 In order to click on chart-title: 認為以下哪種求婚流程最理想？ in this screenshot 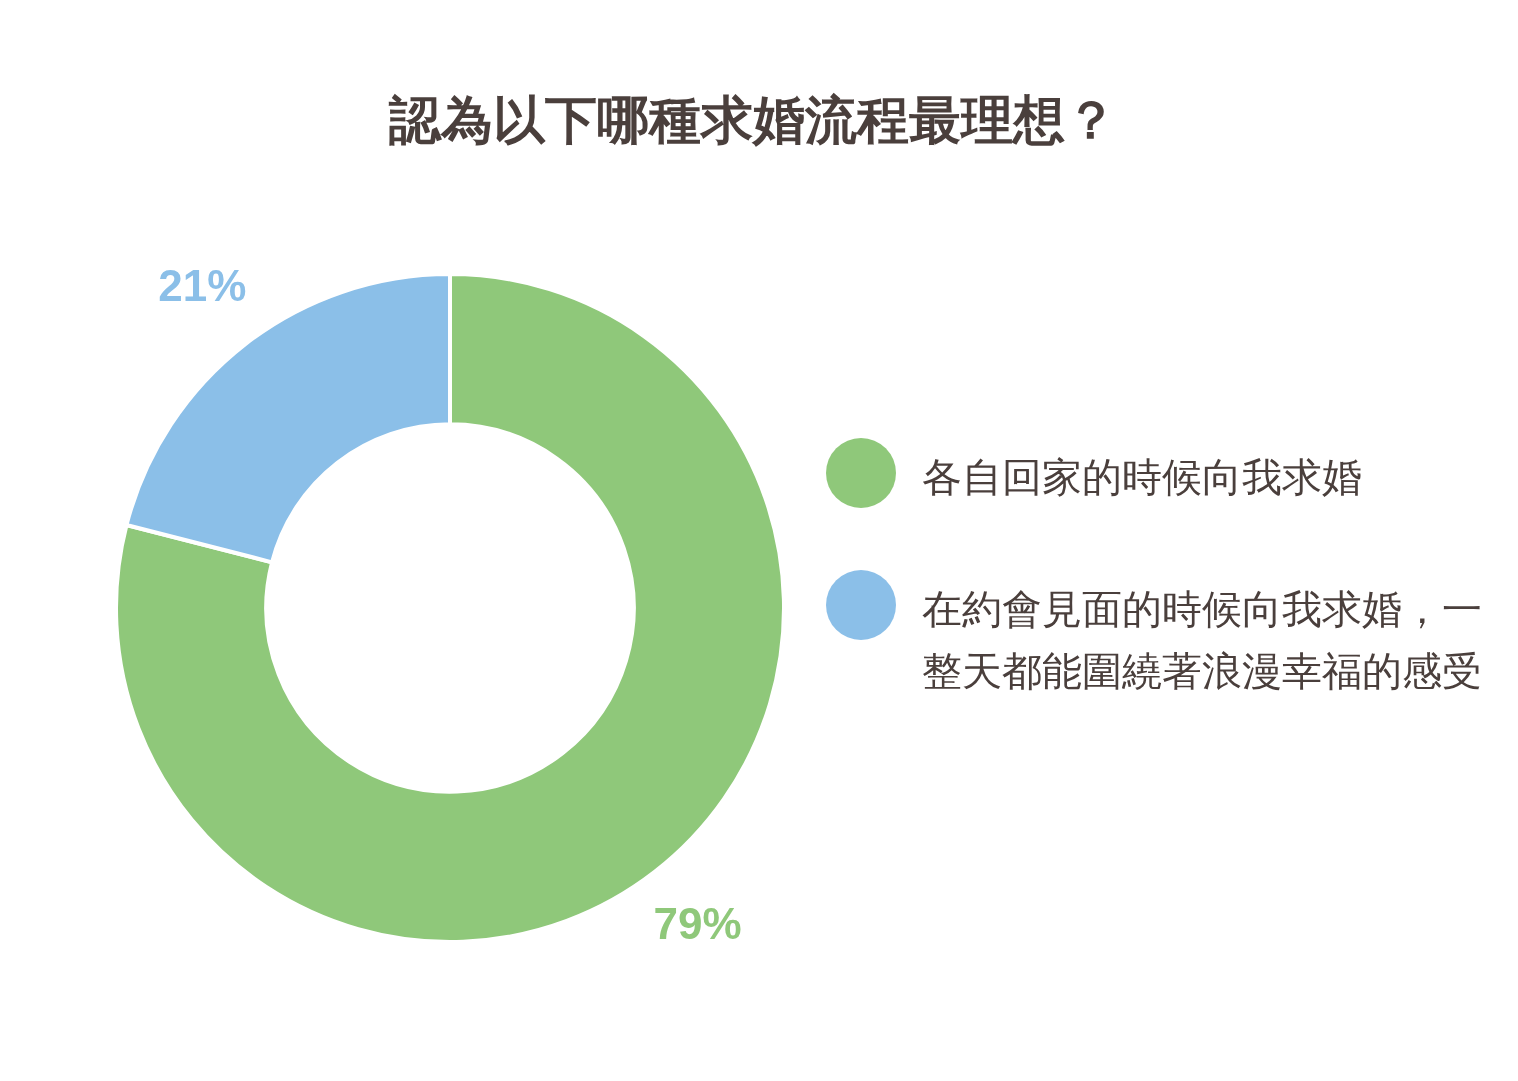, I will do `click(752, 120)`.